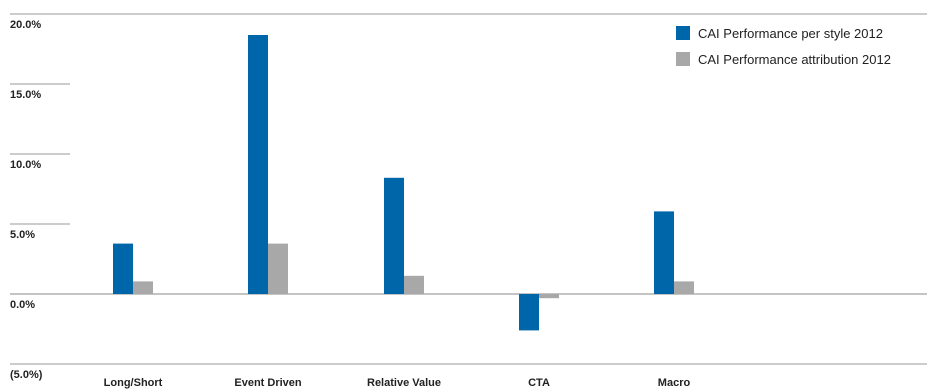  What do you see at coordinates (794, 59) in the screenshot?
I see `legend-label-1: CAI Performance attribution 2012` at bounding box center [794, 59].